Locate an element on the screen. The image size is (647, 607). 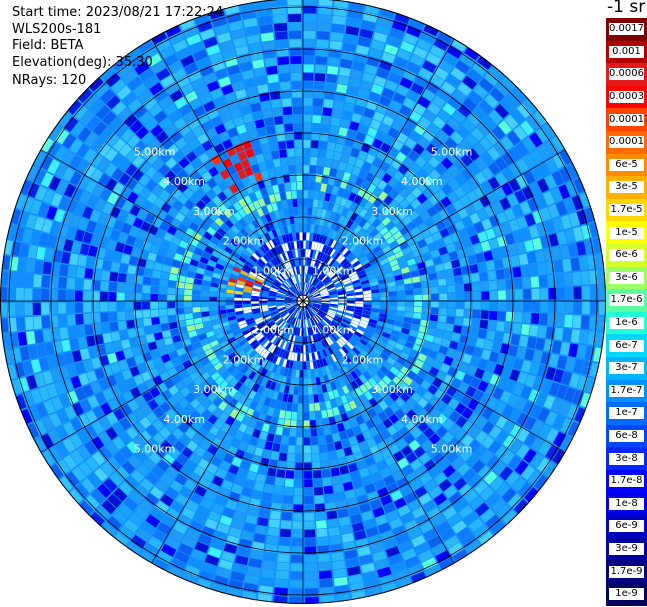
colorbar-label: 1e-9 is located at coordinates (626, 594).